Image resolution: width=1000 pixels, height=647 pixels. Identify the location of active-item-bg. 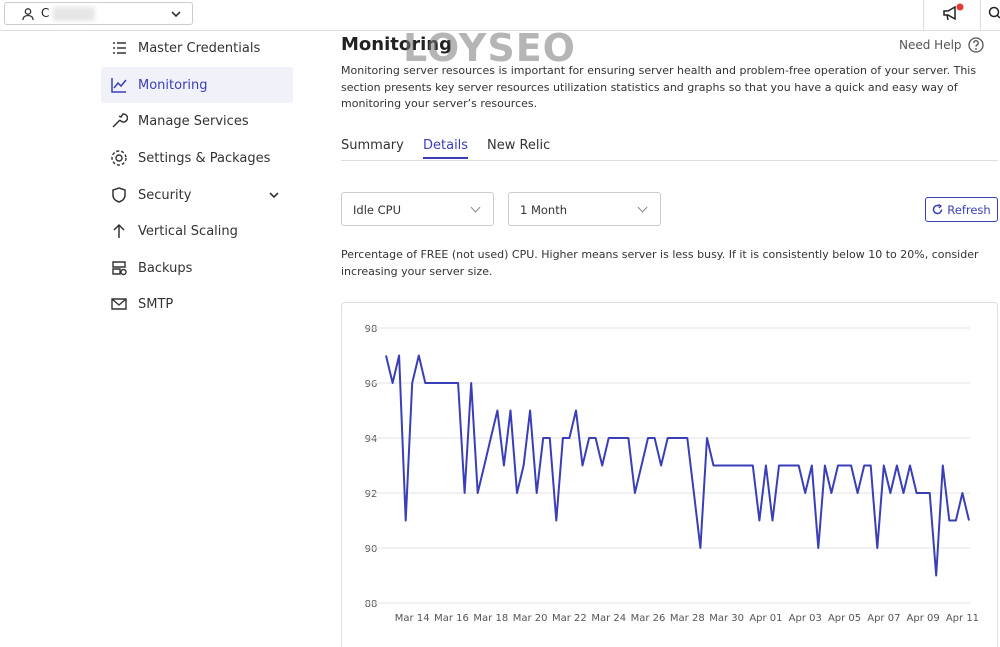
(197, 85).